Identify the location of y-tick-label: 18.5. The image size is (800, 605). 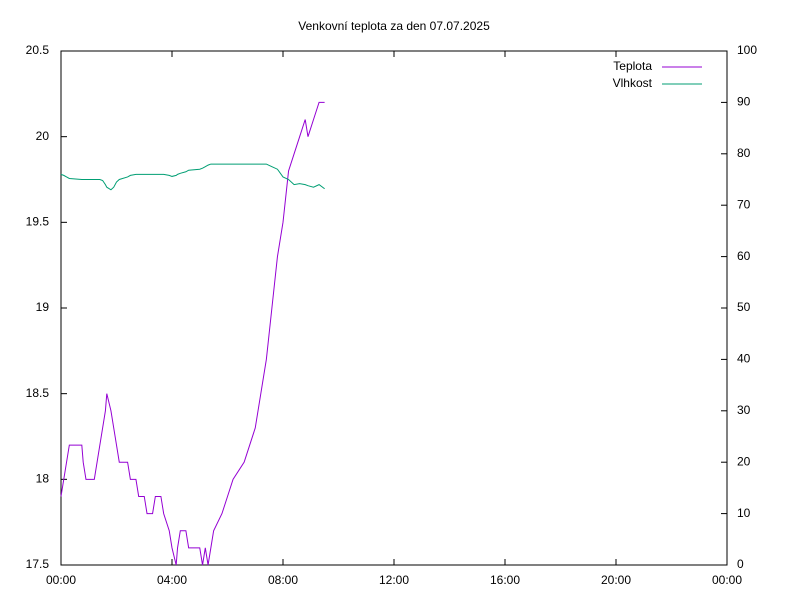
(38, 393).